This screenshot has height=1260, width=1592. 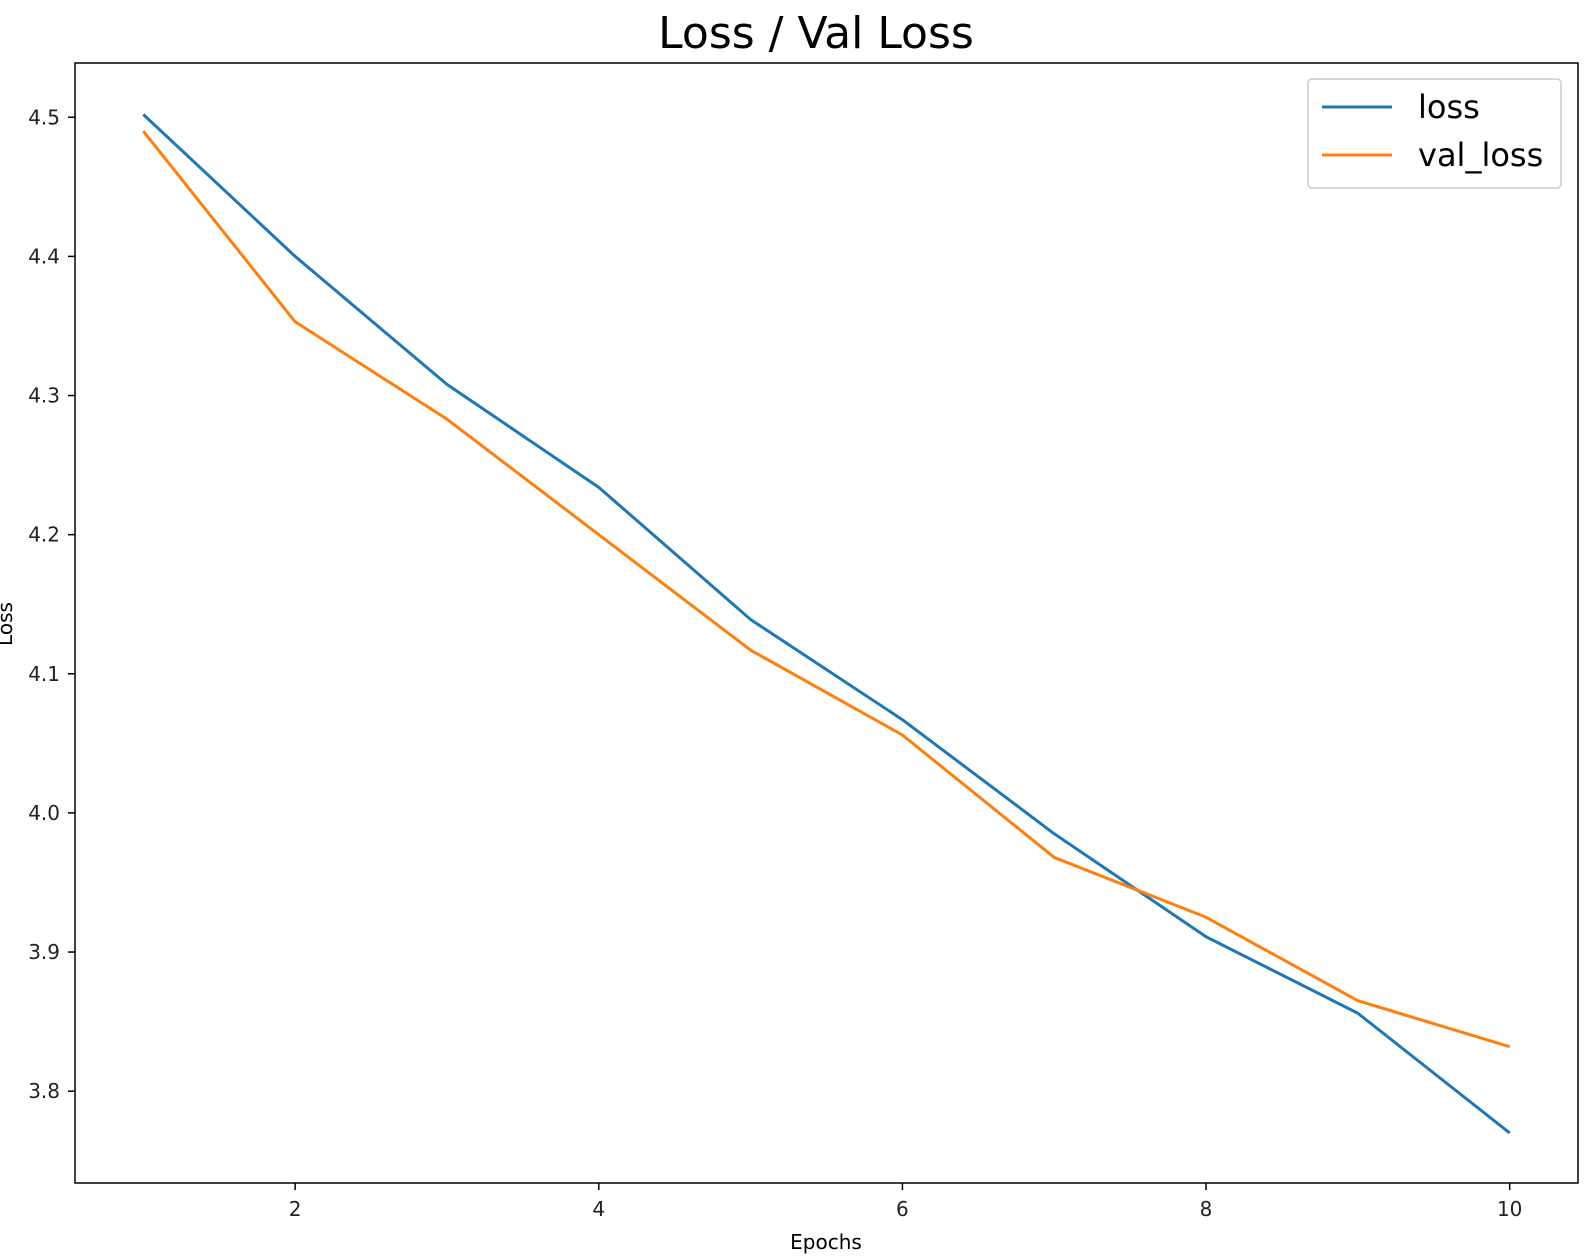 I want to click on legend-label-val-loss: val_loss, so click(x=1480, y=155).